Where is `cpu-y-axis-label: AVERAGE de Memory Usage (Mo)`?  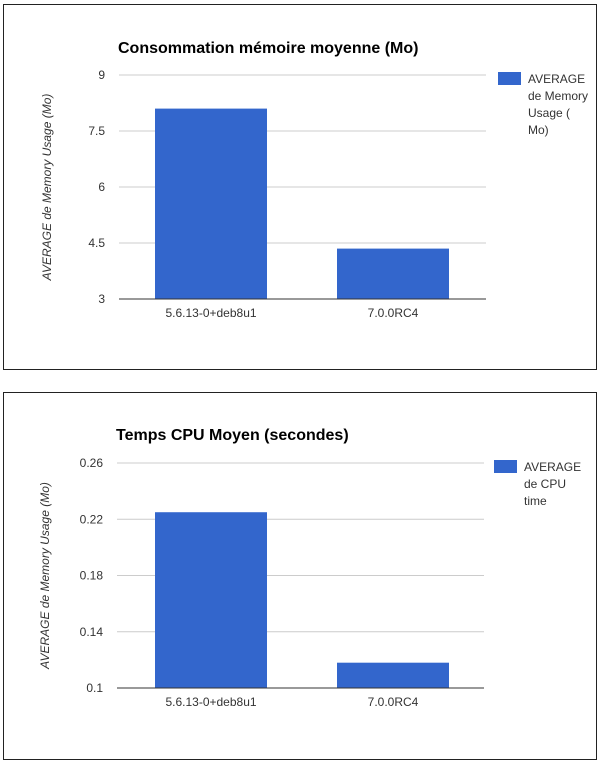 cpu-y-axis-label: AVERAGE de Memory Usage (Mo) is located at coordinates (45, 576).